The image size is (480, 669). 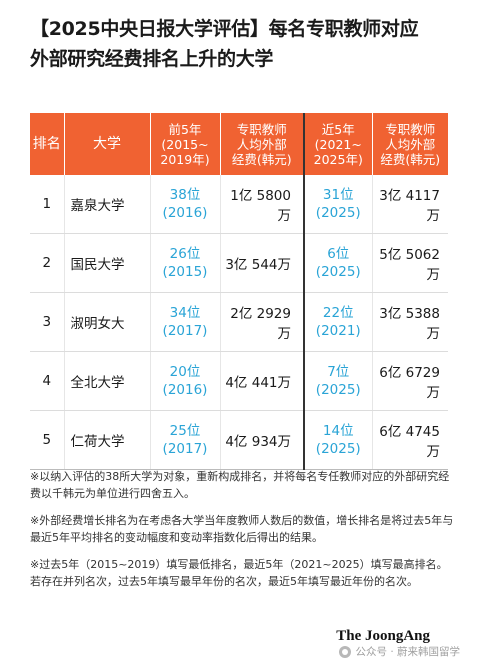 What do you see at coordinates (47, 322) in the screenshot?
I see `rank-number: 3` at bounding box center [47, 322].